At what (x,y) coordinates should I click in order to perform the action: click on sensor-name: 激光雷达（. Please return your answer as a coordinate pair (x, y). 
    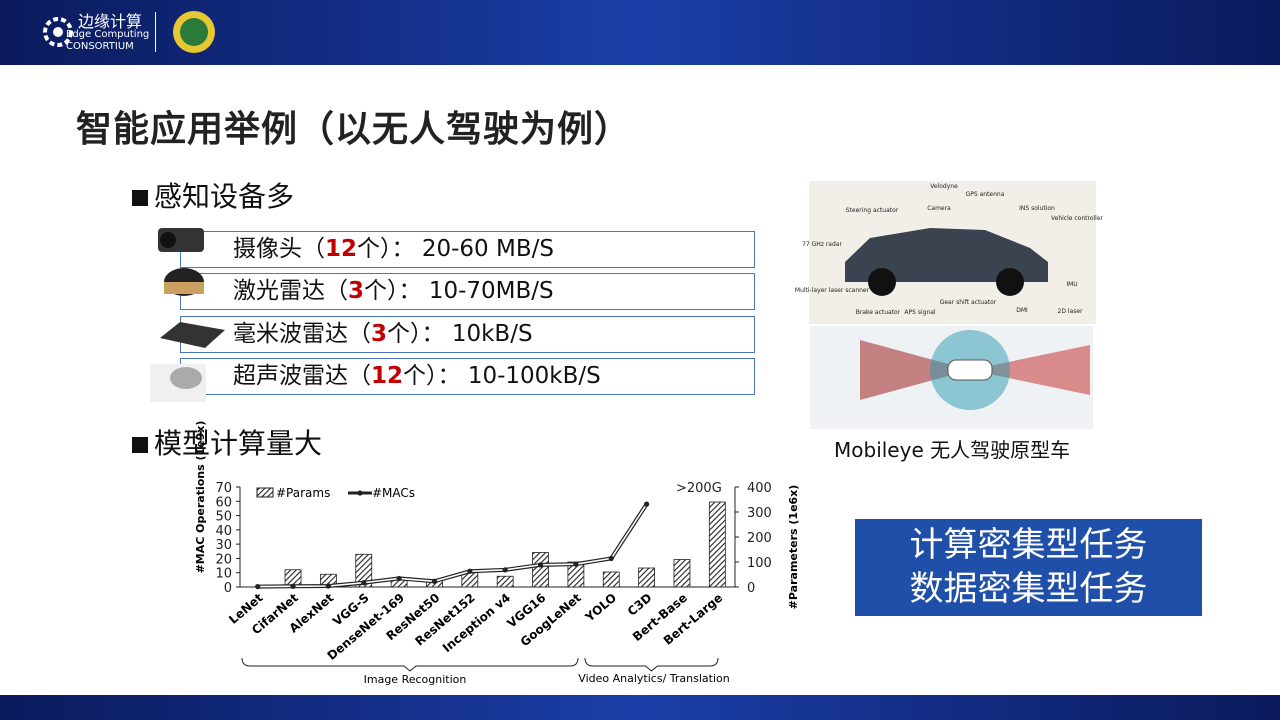
    Looking at the image, I should click on (290, 291).